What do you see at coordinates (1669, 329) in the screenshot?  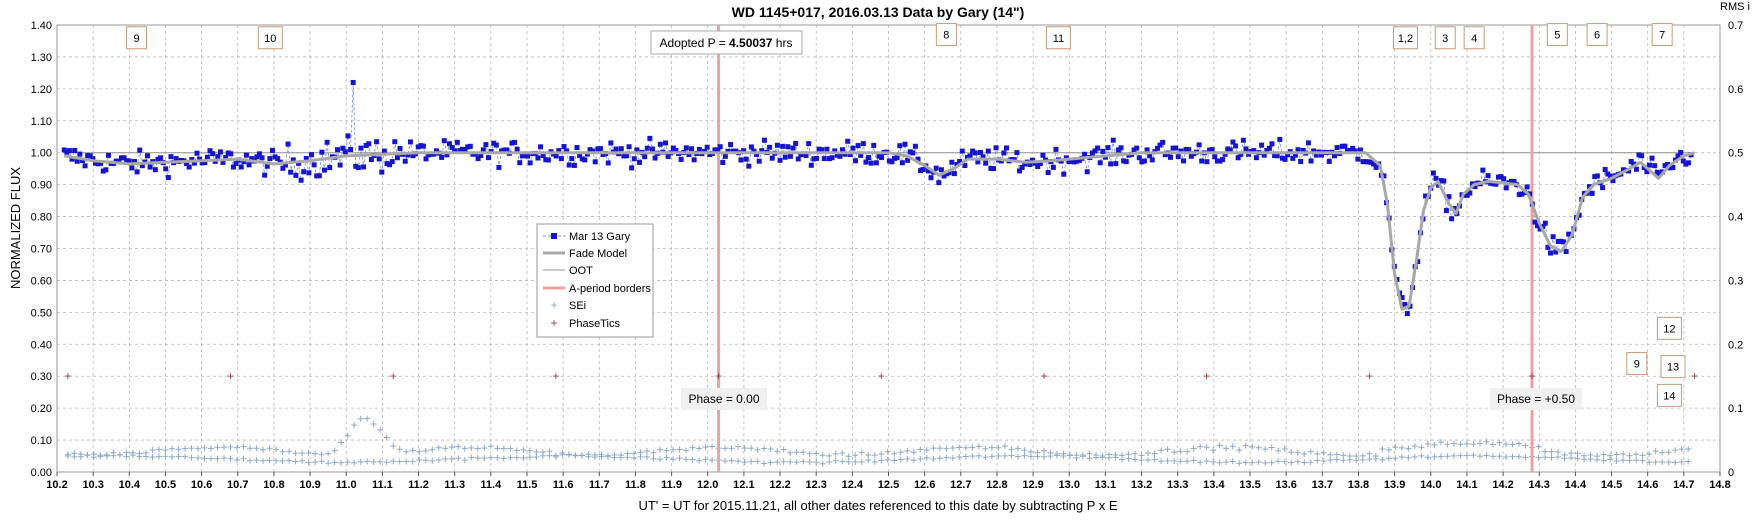 I see `annotation-label: 12` at bounding box center [1669, 329].